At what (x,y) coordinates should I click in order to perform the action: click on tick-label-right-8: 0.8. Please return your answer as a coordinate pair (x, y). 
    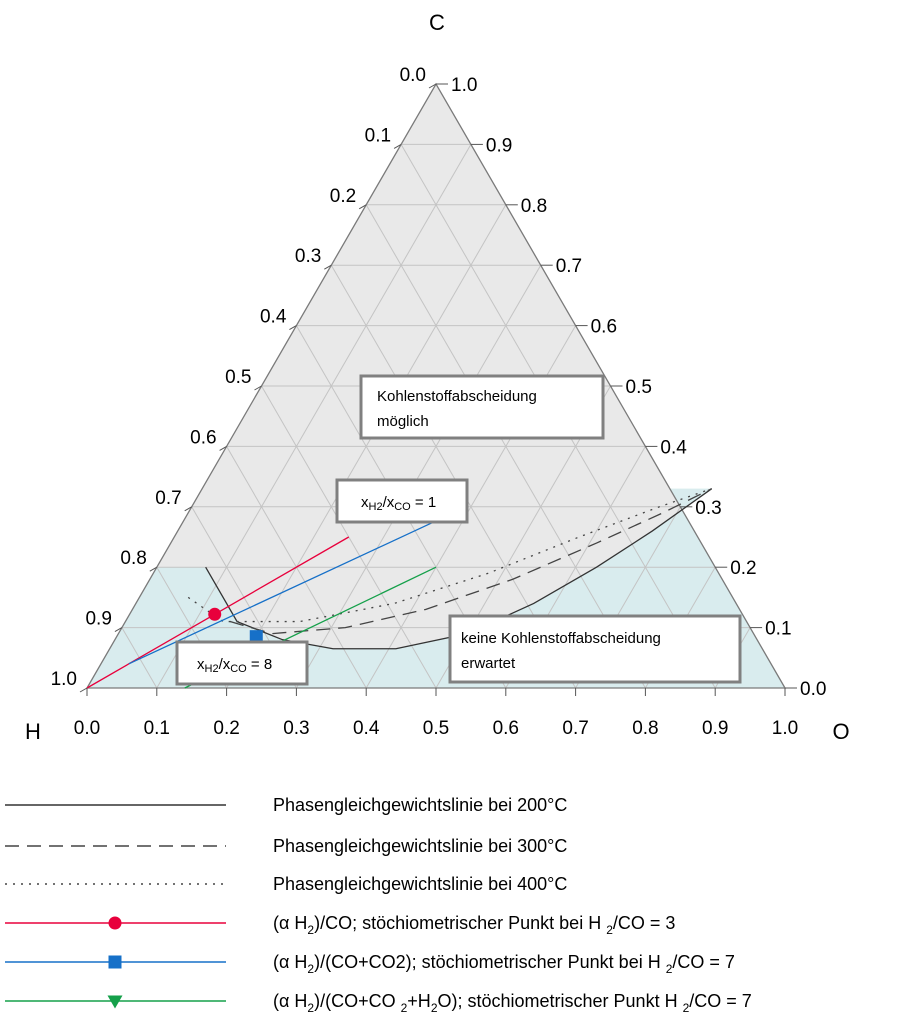
    Looking at the image, I should click on (534, 206).